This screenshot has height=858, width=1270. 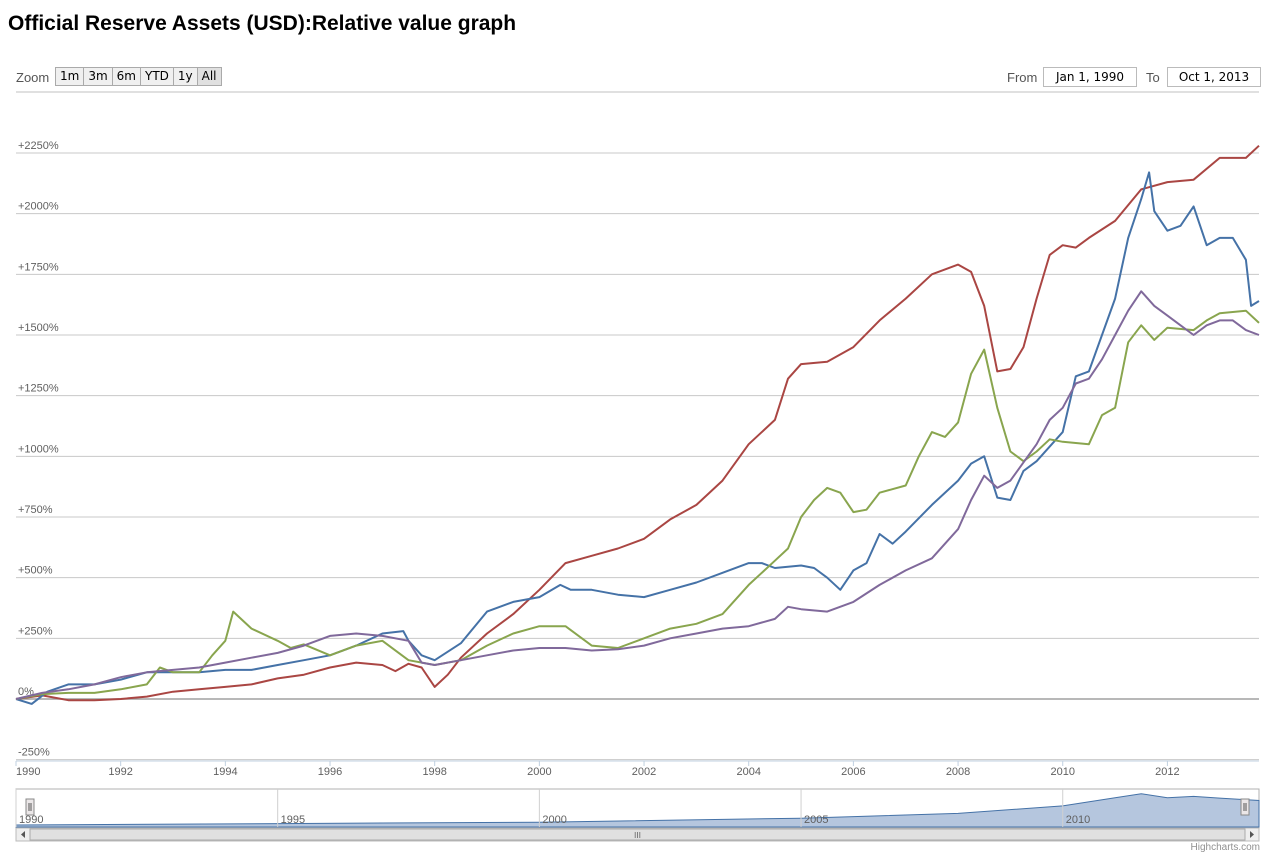 What do you see at coordinates (156, 76) in the screenshot?
I see `zoom-ytd-button: YTD` at bounding box center [156, 76].